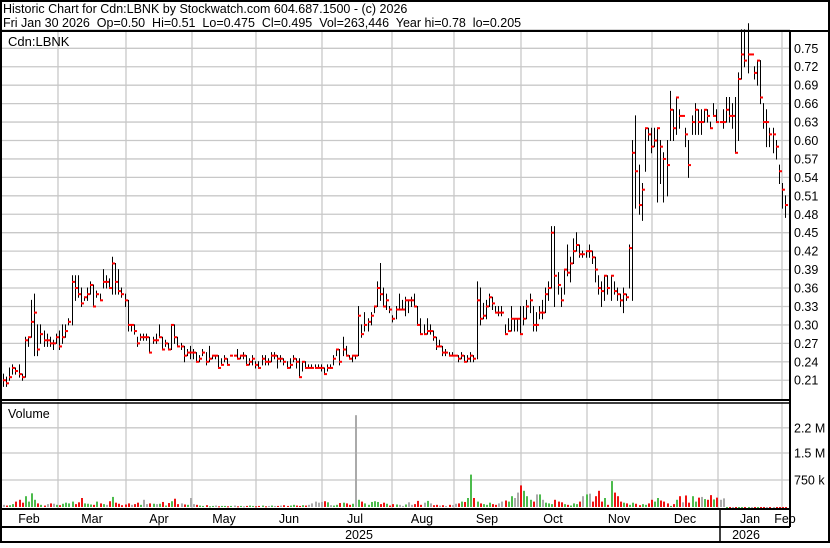  I want to click on month-label: Feb, so click(785, 519).